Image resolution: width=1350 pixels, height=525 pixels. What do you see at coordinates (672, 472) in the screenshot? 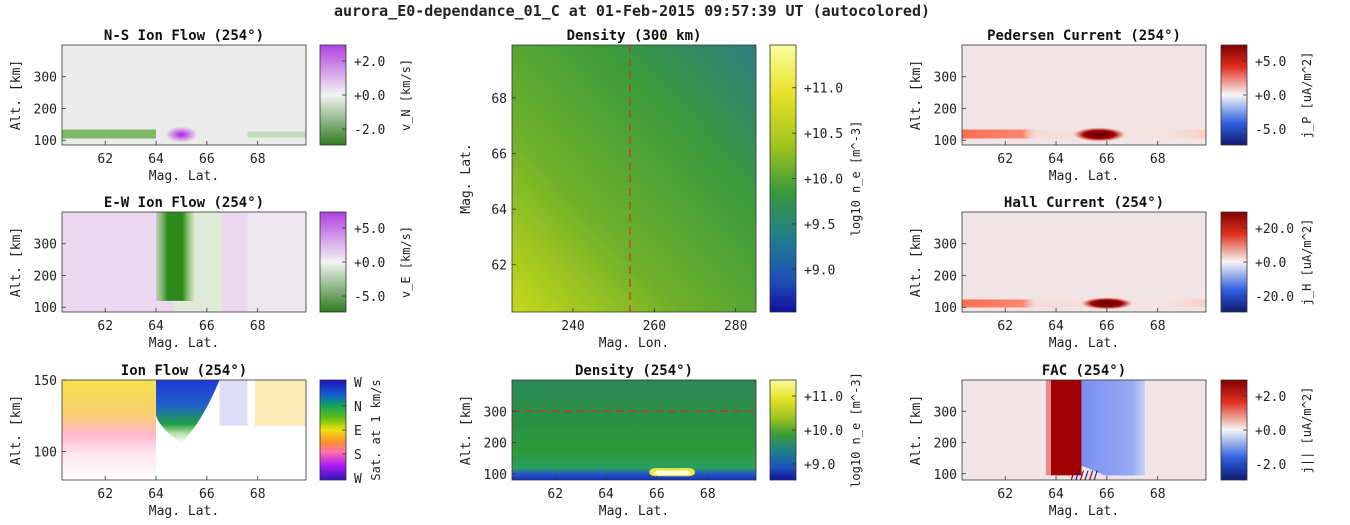
I see `bright-patch` at bounding box center [672, 472].